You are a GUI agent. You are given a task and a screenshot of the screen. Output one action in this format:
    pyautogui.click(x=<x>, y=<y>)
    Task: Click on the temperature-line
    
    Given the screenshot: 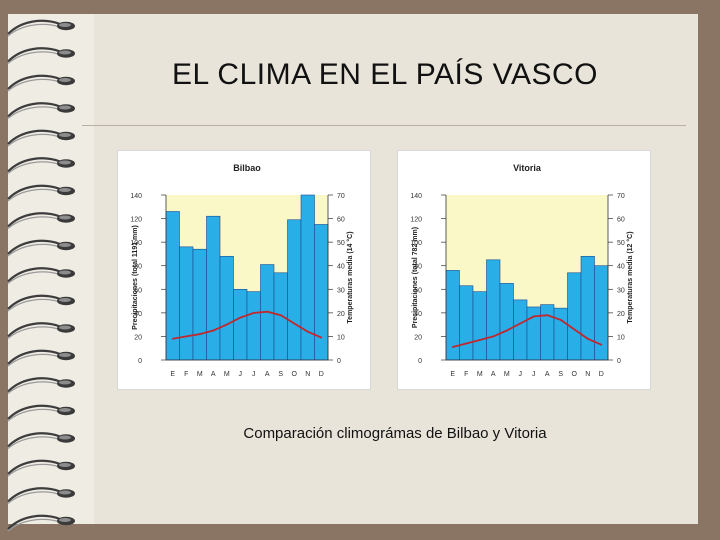 What is the action you would take?
    pyautogui.click(x=247, y=325)
    